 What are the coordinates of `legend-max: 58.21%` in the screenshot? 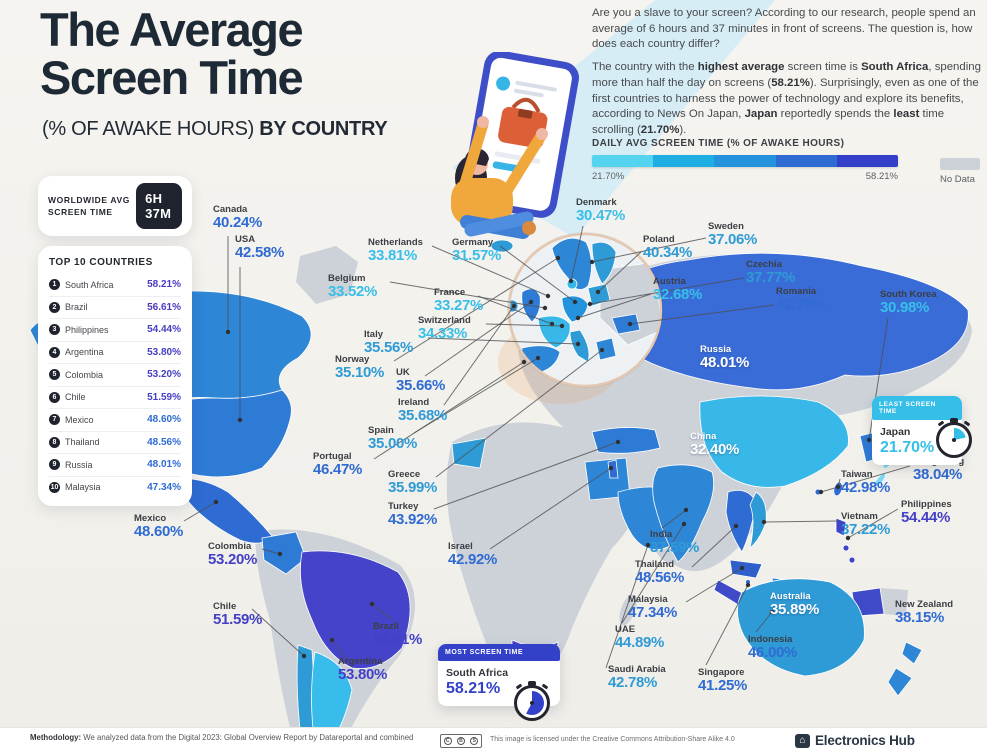 It's located at (881, 176).